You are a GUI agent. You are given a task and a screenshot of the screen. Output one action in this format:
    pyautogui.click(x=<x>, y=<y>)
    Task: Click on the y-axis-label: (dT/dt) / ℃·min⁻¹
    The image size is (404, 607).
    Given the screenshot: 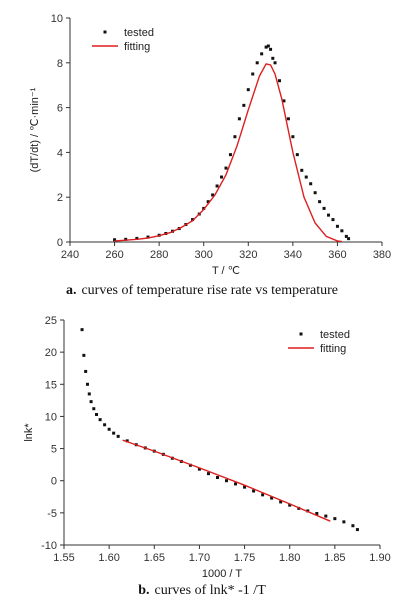 What is the action you would take?
    pyautogui.click(x=35, y=129)
    